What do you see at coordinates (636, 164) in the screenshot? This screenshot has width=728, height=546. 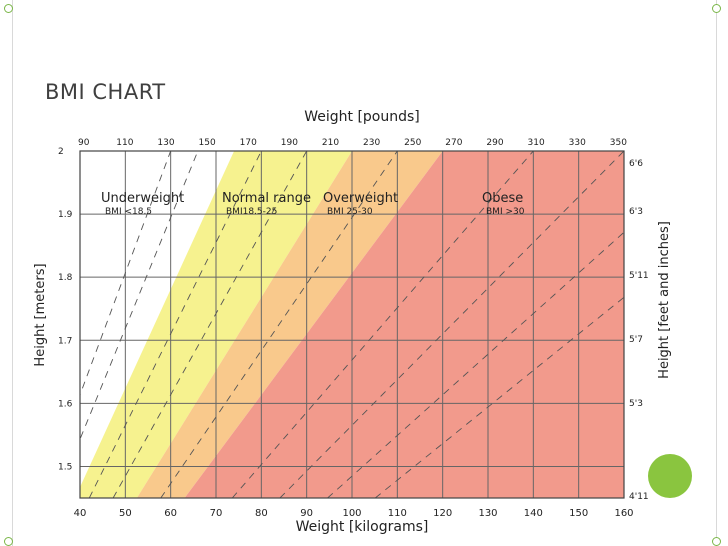 I see `right-tick-label: 6'6` at bounding box center [636, 164].